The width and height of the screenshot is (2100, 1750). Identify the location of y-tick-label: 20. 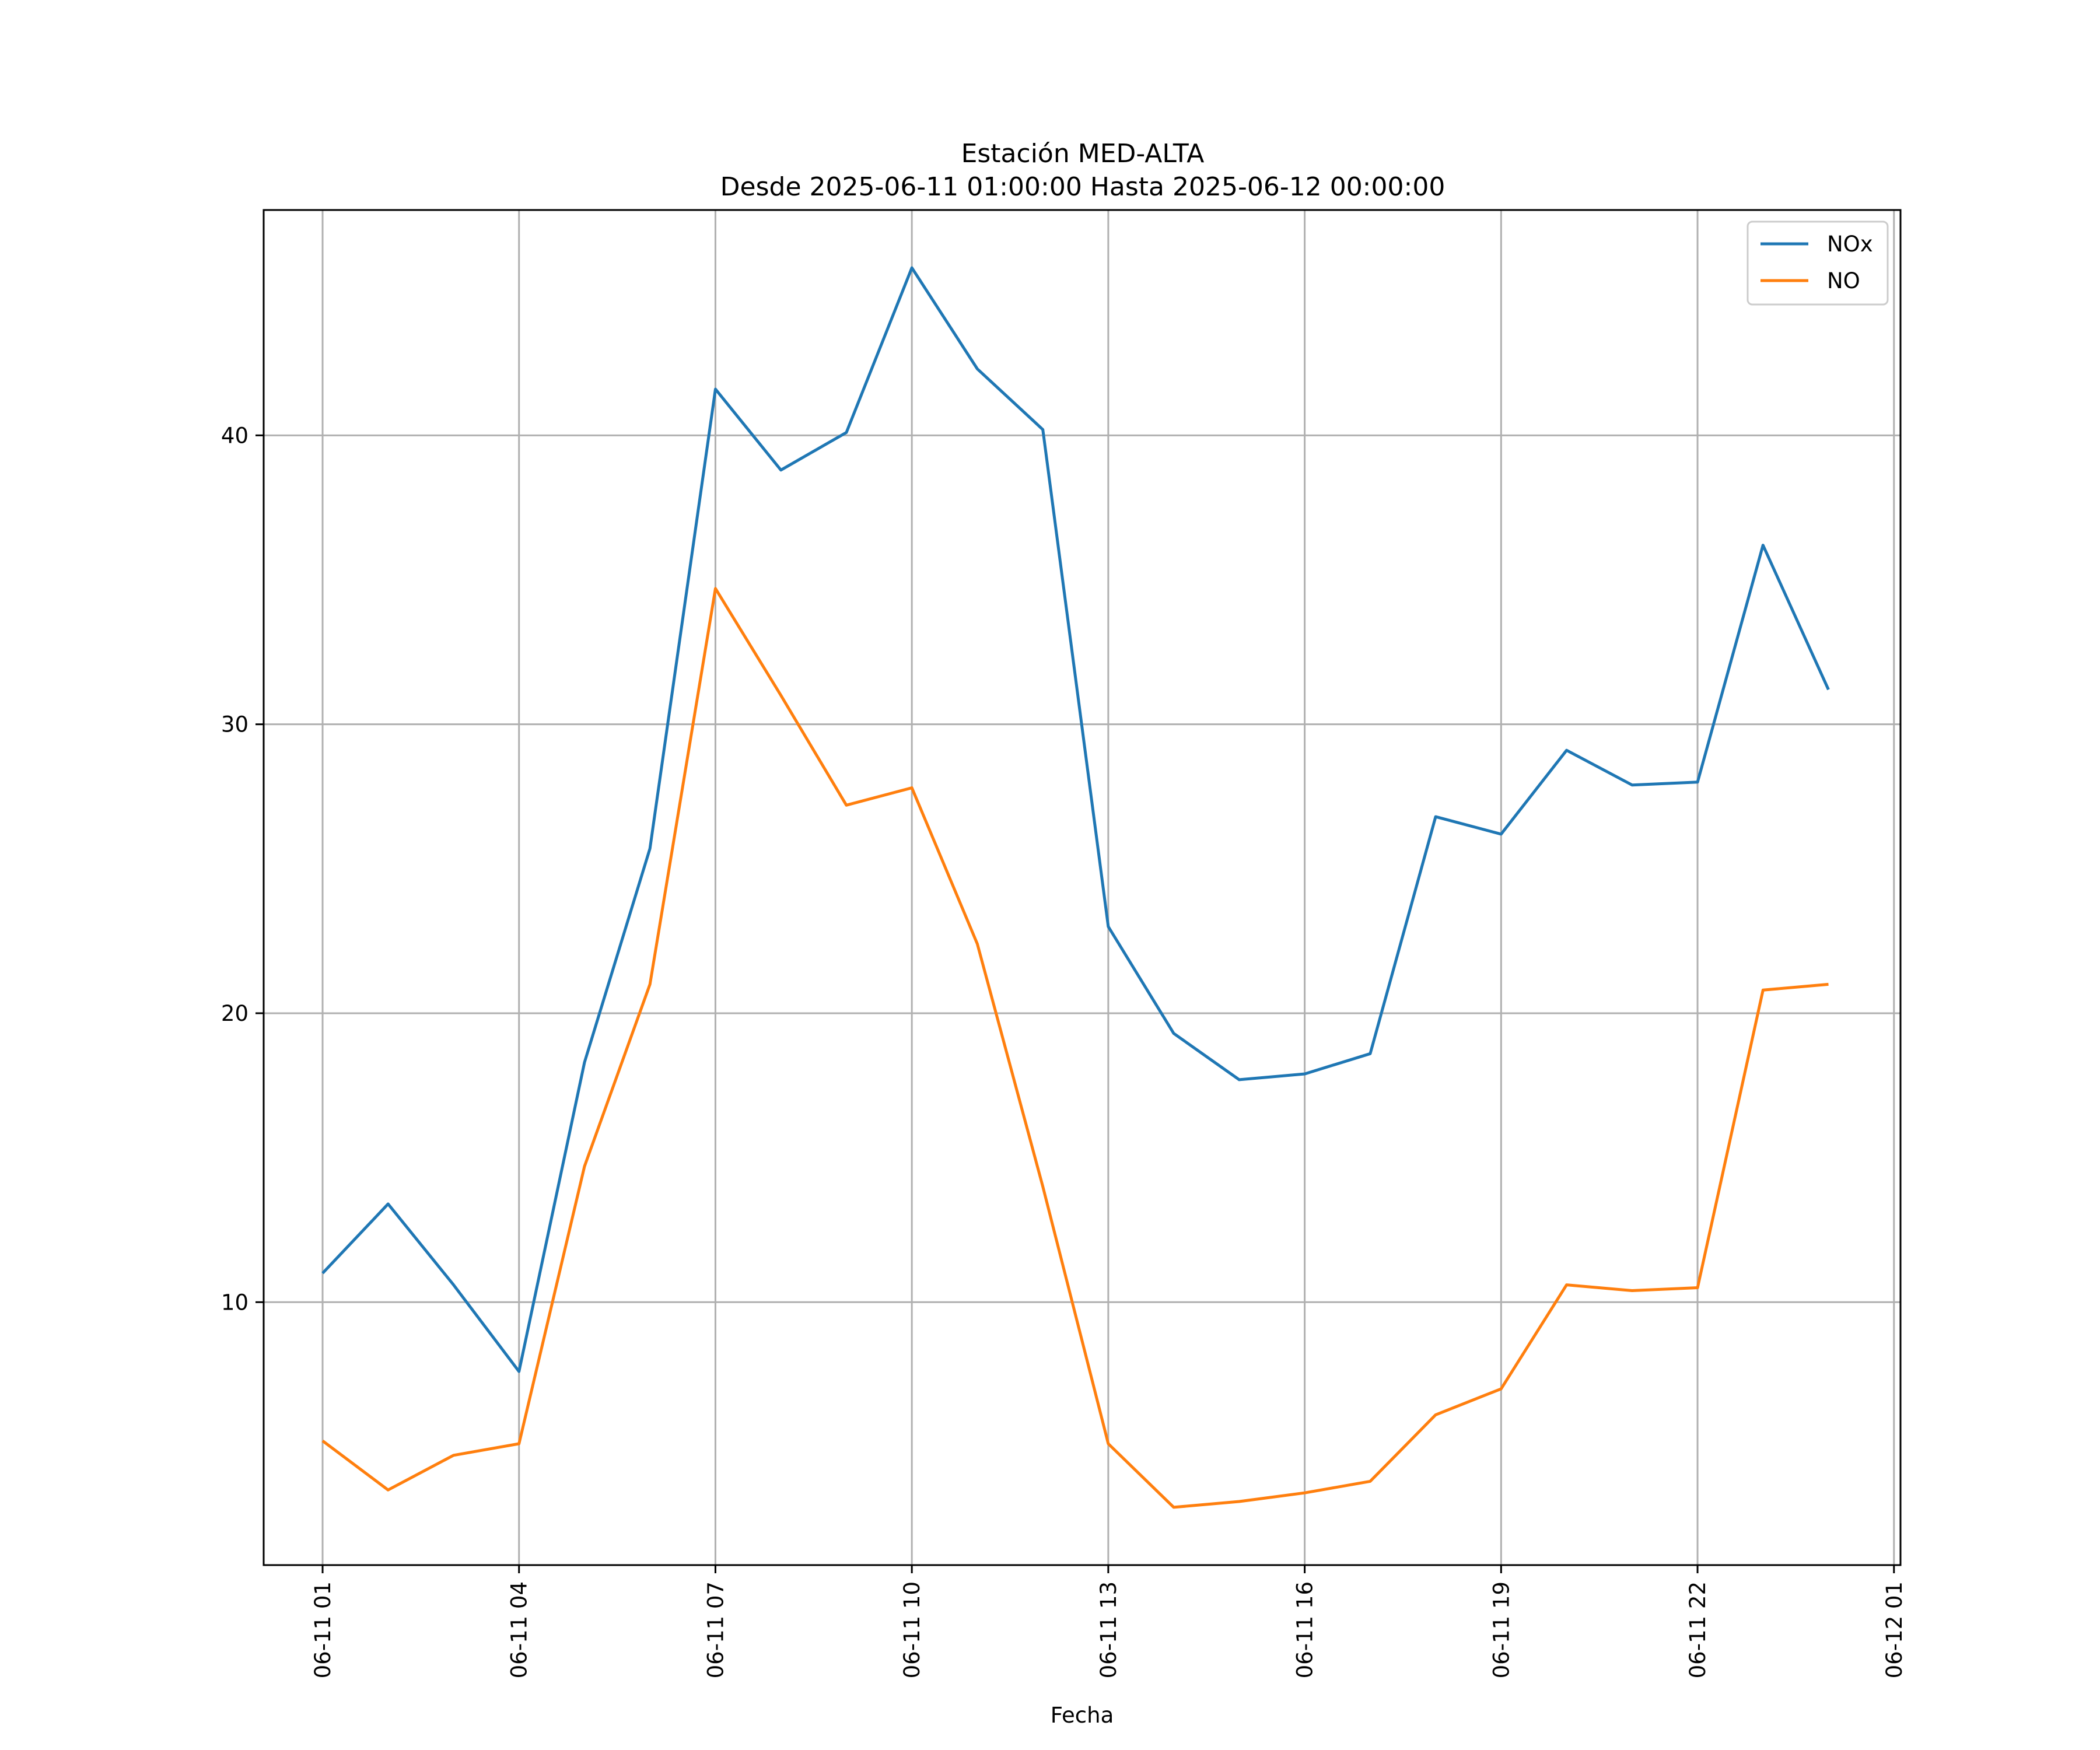
(235, 1013).